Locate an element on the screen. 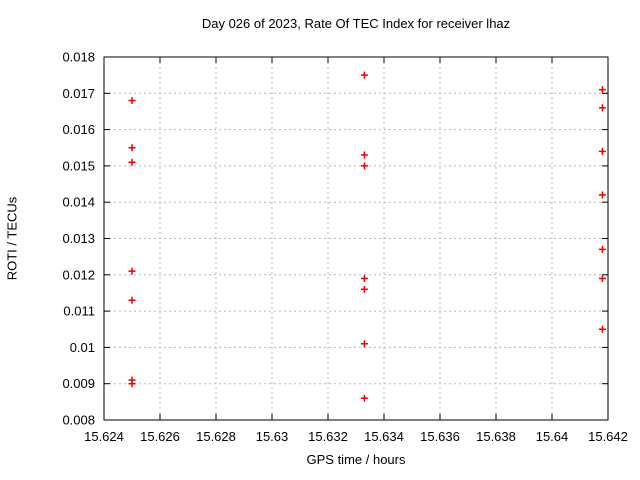 The width and height of the screenshot is (640, 480). x-tick-label: 15.63 is located at coordinates (272, 436).